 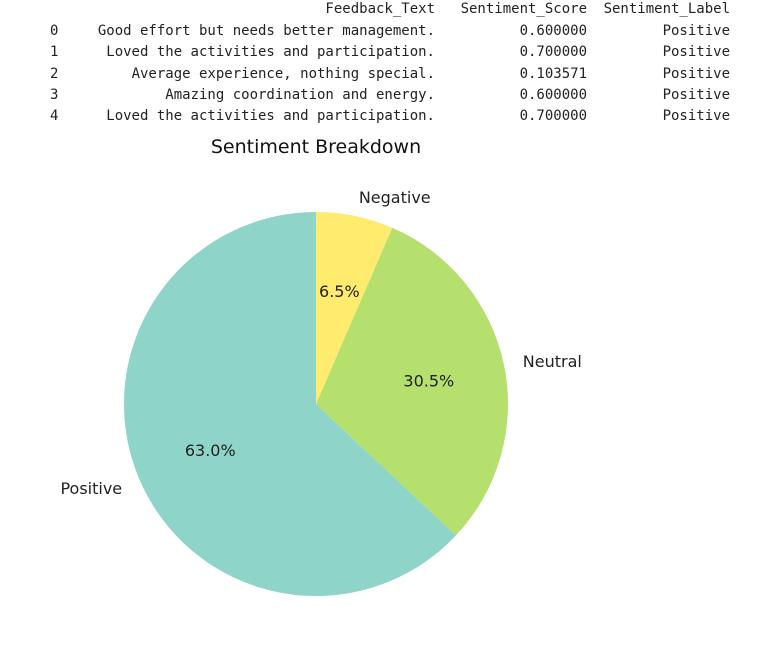 I want to click on sentiment-score-cell: 0.103571, so click(x=553, y=73).